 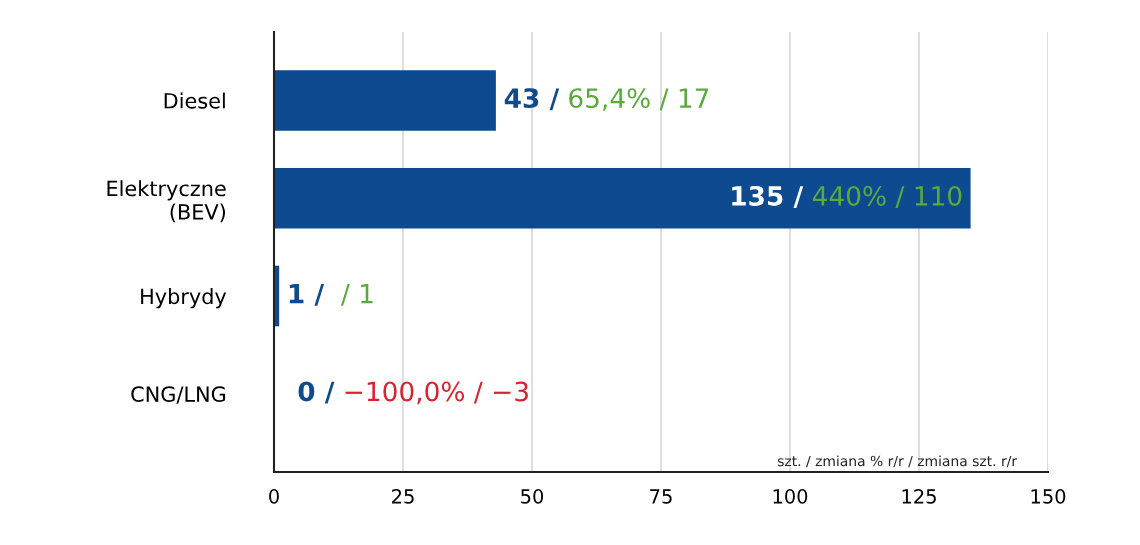 I want to click on x-tick-label: 125, so click(x=919, y=496).